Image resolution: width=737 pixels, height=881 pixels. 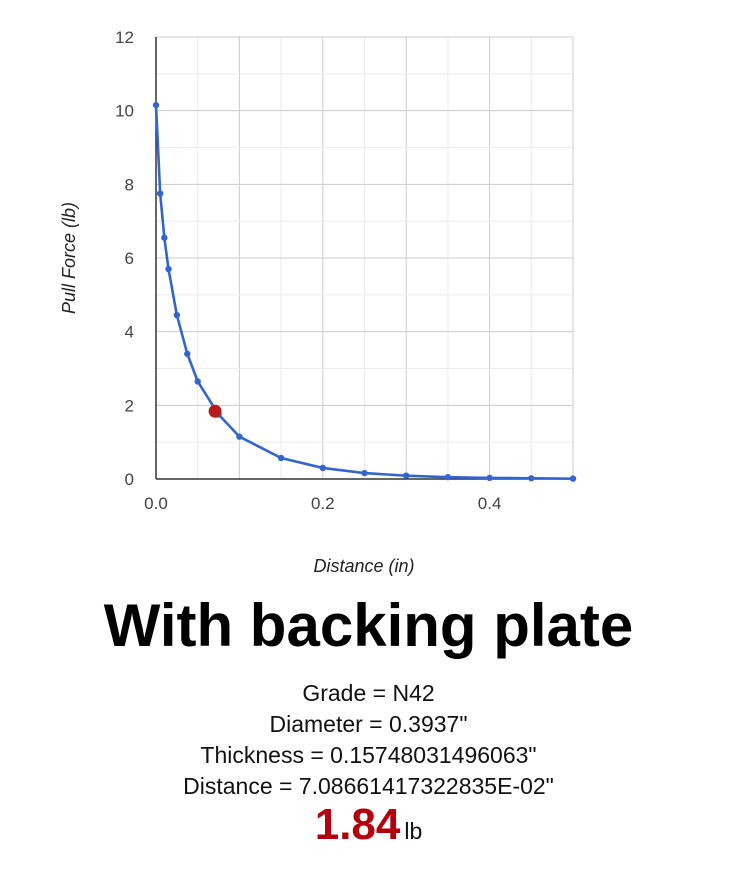 I want to click on result-unit: lb, so click(x=413, y=831).